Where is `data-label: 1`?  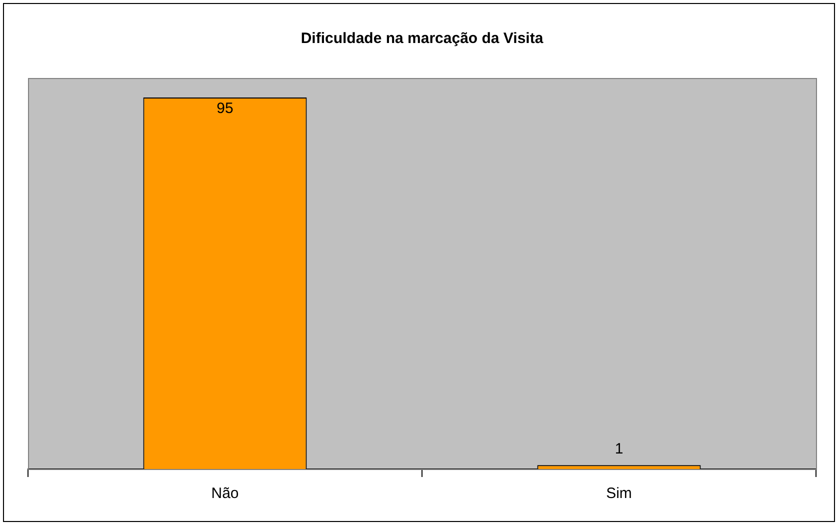 data-label: 1 is located at coordinates (619, 449).